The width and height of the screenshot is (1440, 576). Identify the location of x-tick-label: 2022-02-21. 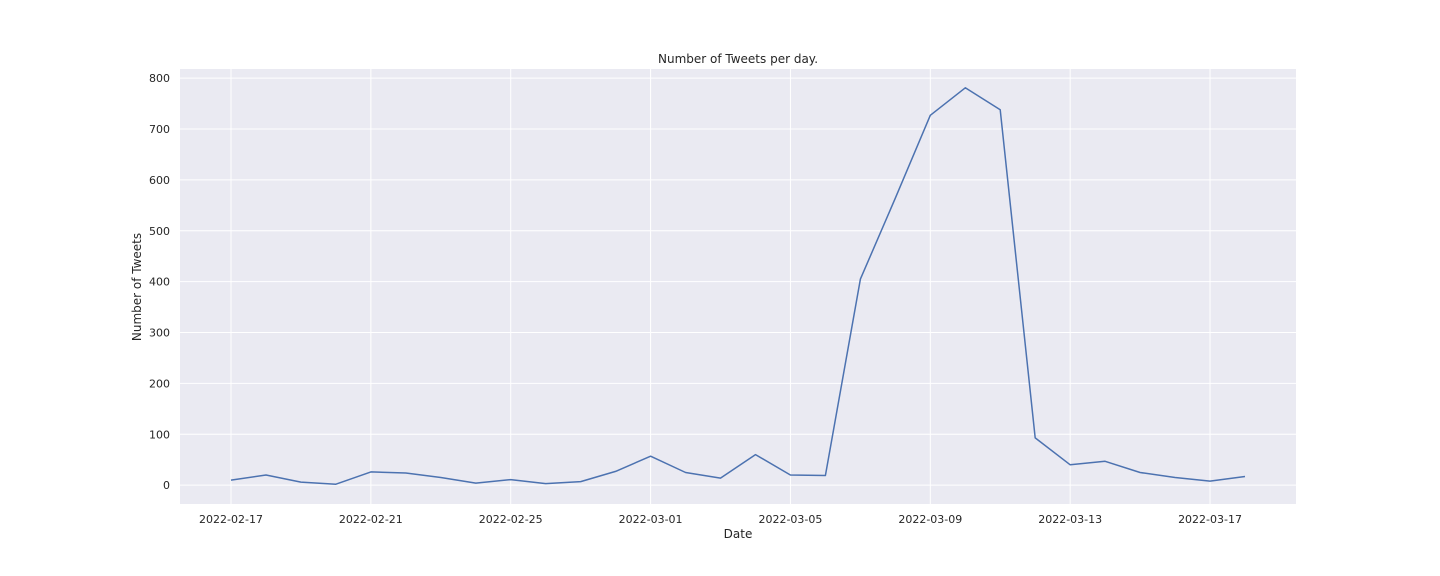
(371, 519).